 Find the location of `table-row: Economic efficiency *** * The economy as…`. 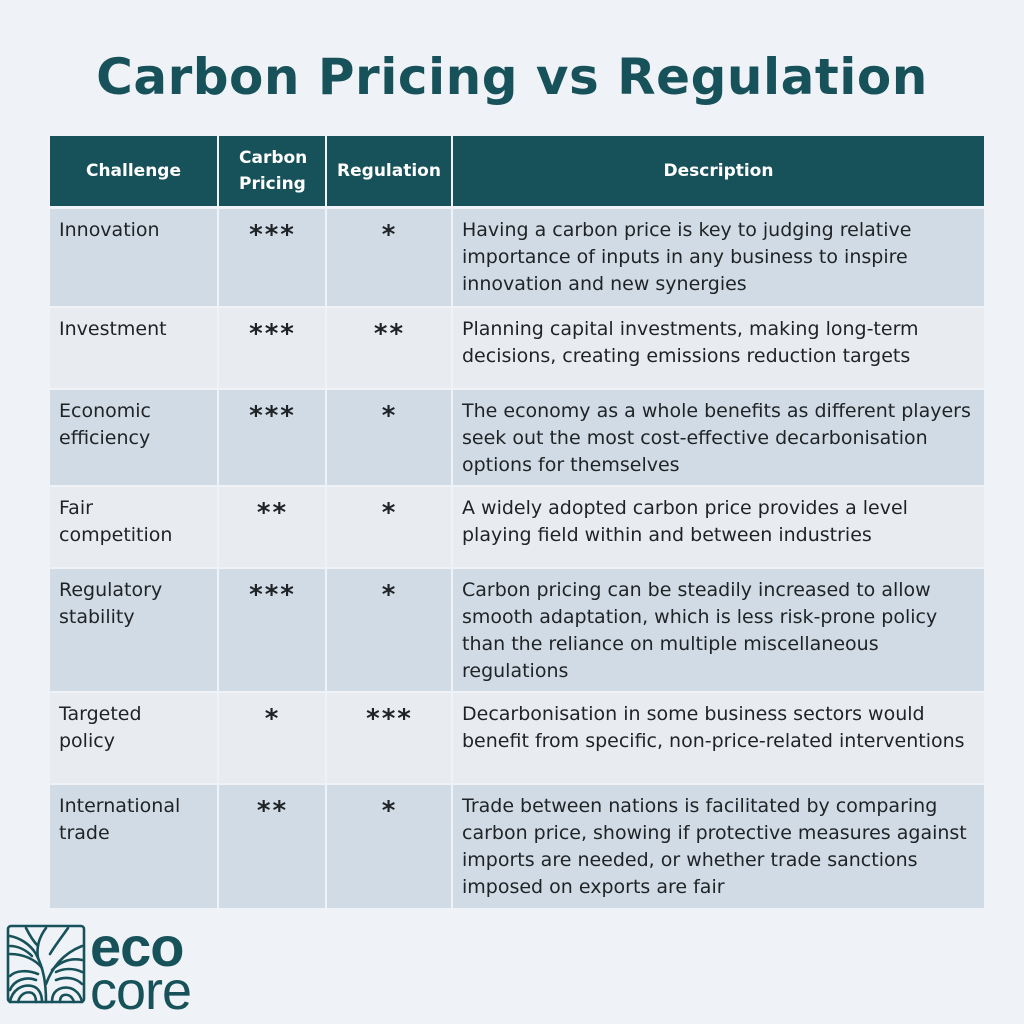

table-row: Economic efficiency *** * The economy as… is located at coordinates (517, 438).